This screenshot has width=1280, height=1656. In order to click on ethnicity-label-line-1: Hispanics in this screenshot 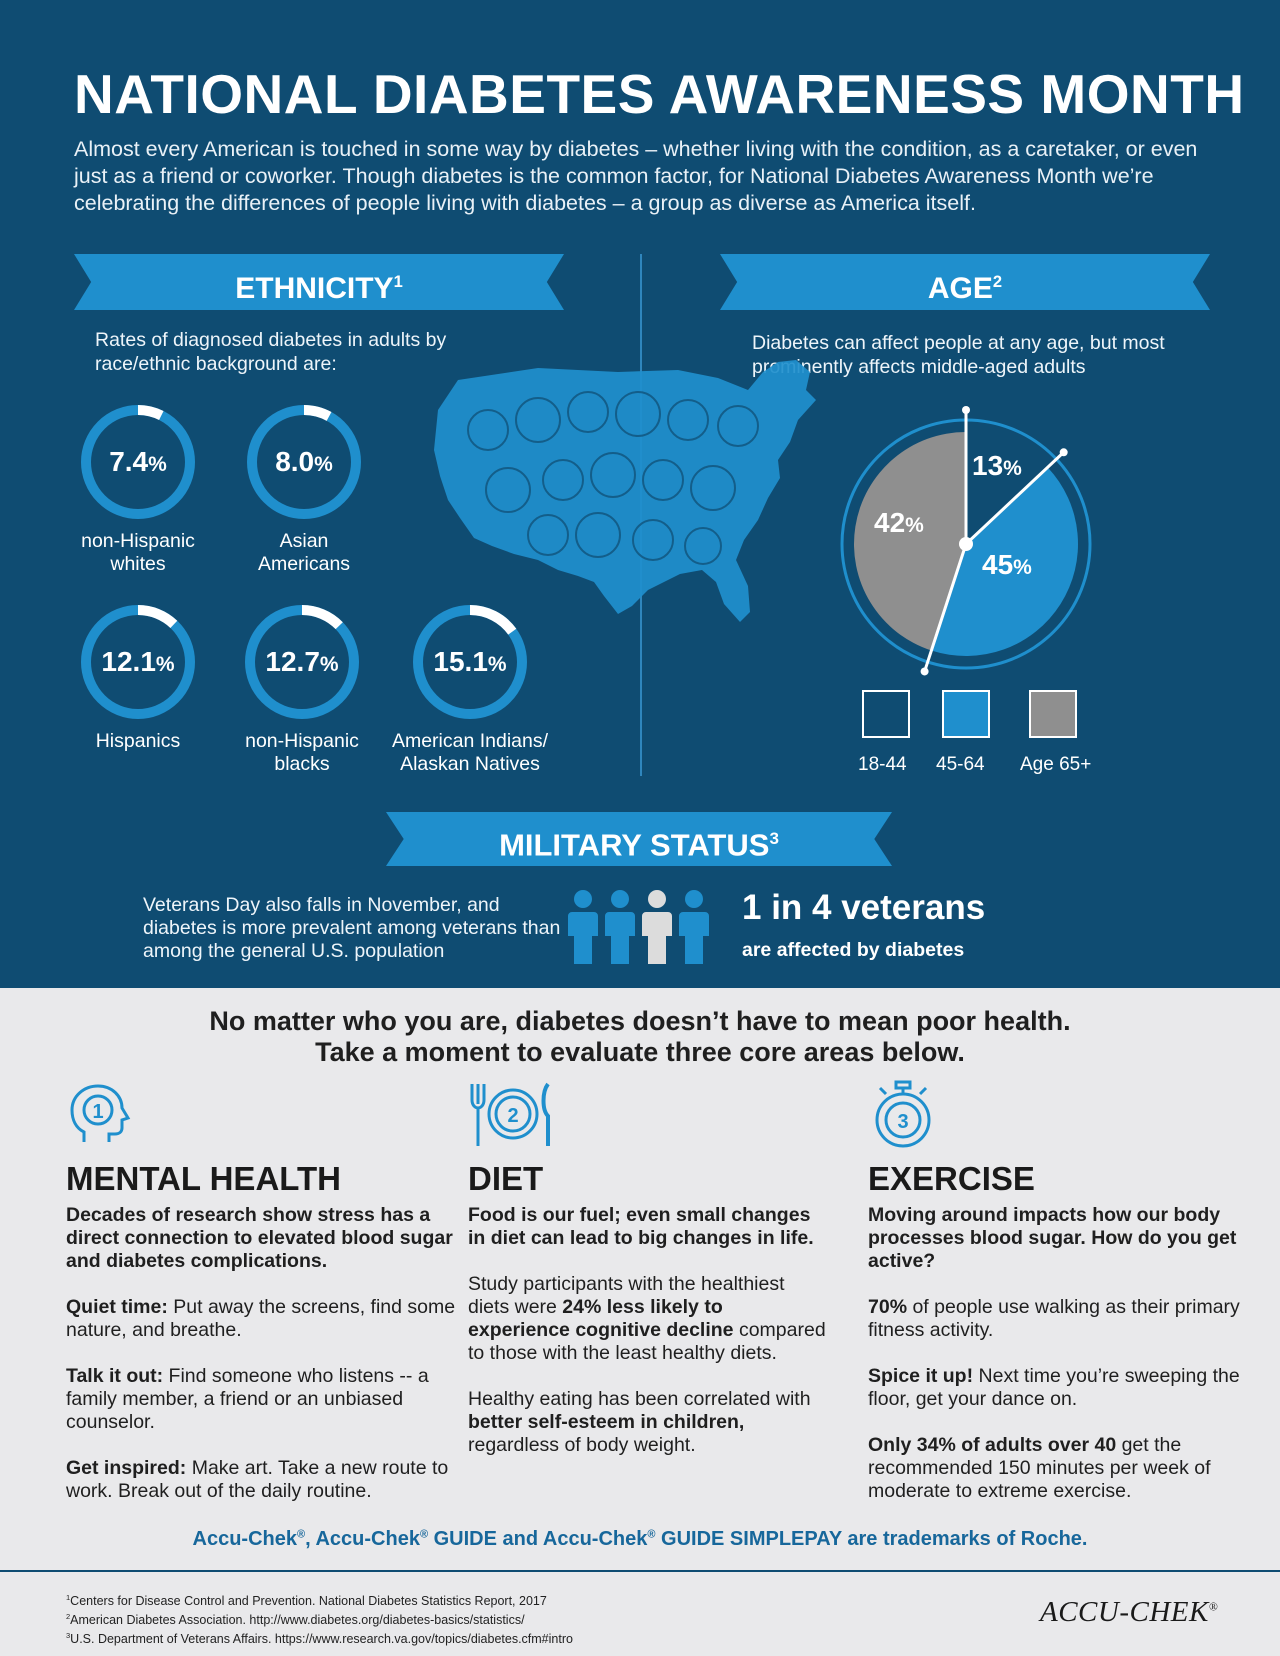, I will do `click(138, 741)`.